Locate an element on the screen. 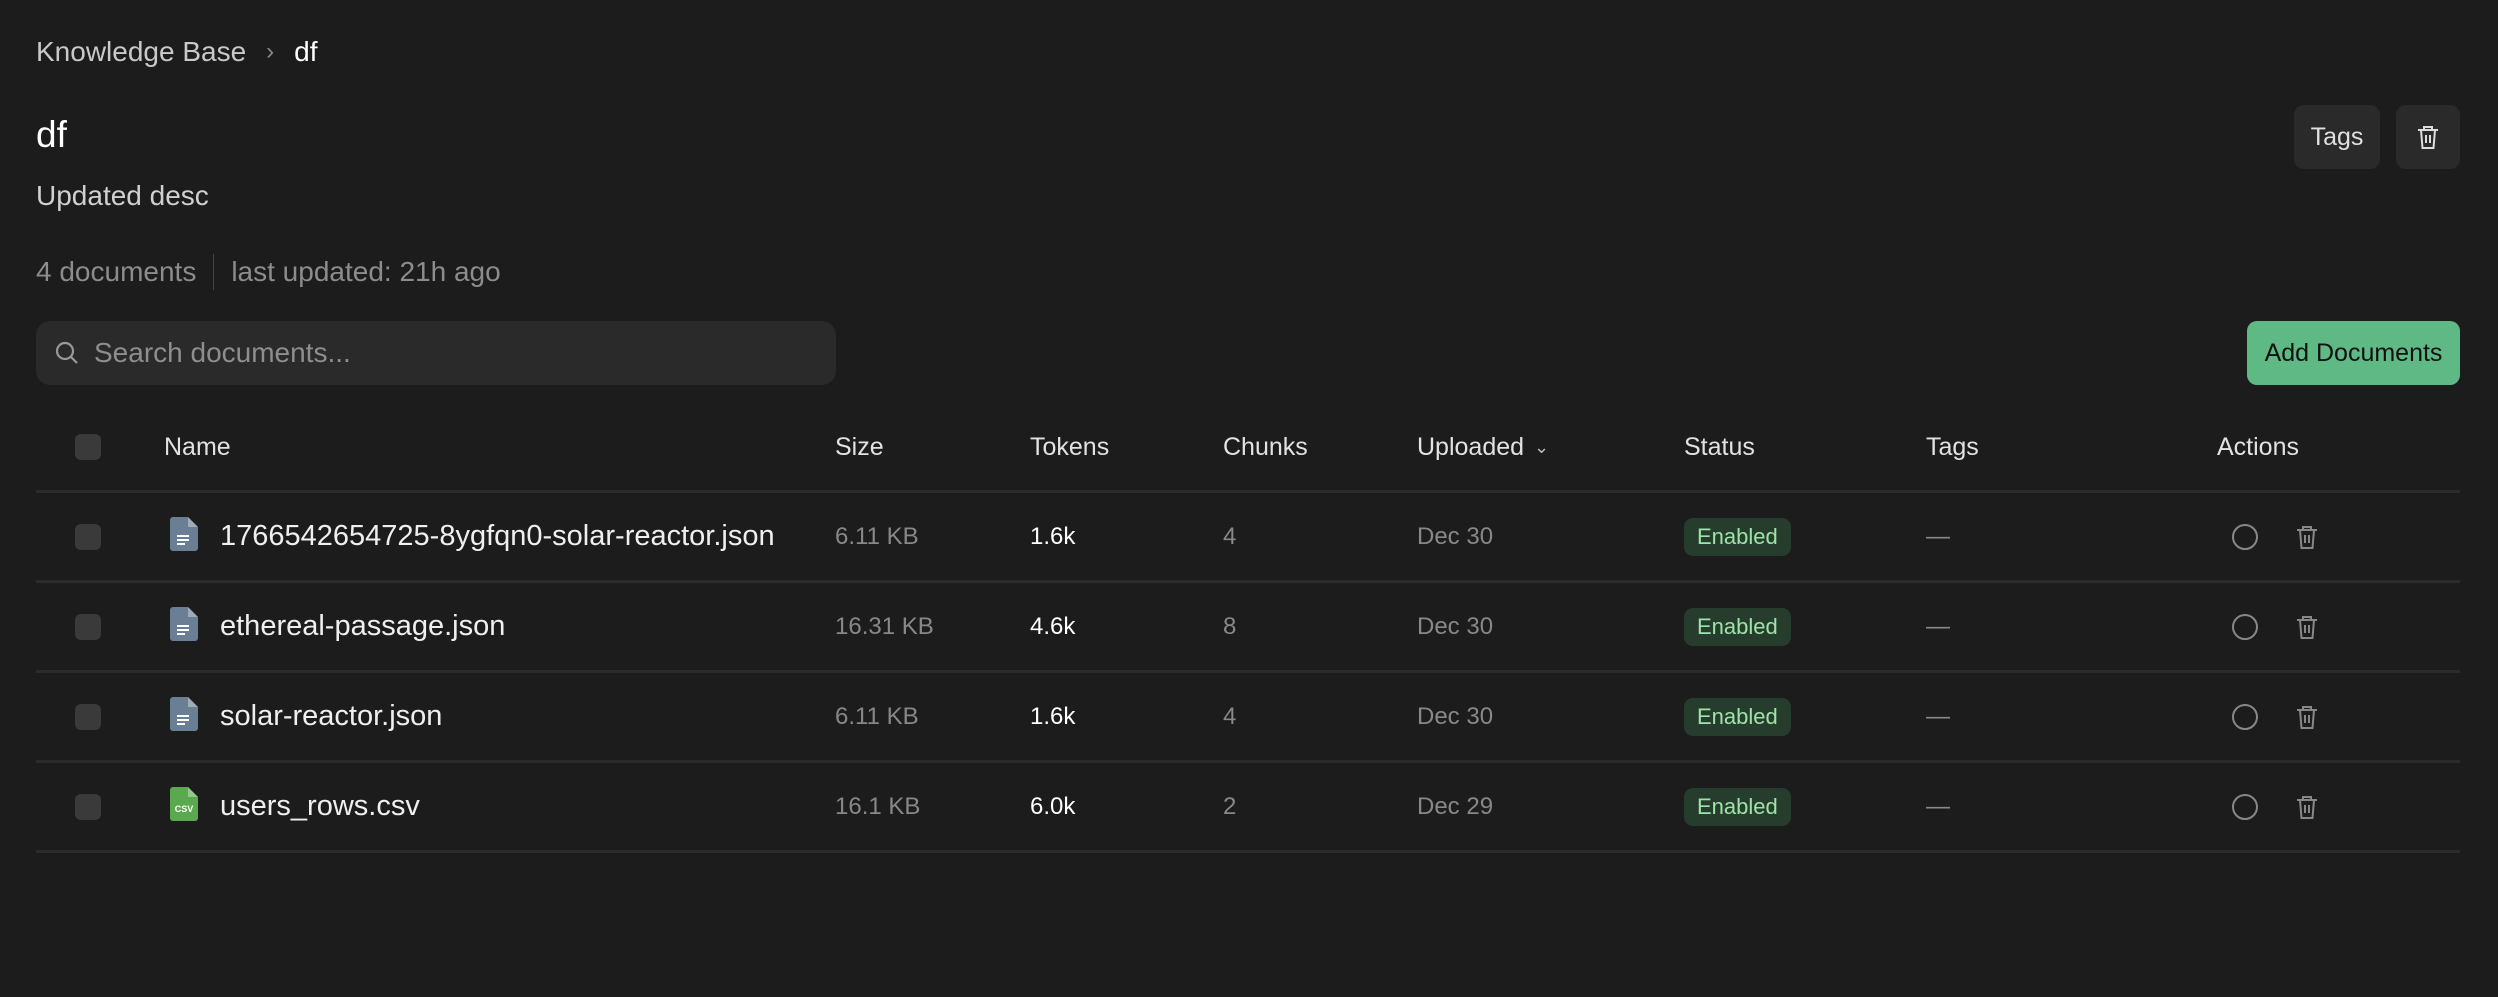 This screenshot has width=2498, height=997. search-input is located at coordinates (444, 353).